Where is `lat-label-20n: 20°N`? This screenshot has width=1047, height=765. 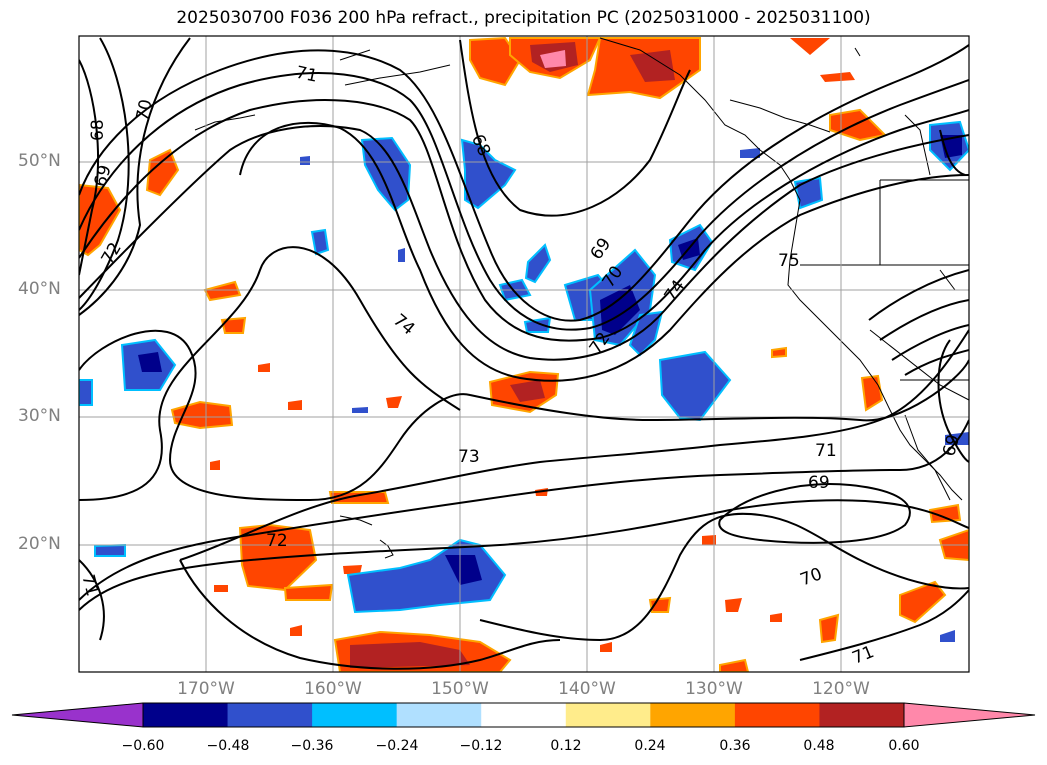 lat-label-20n: 20°N is located at coordinates (39, 544).